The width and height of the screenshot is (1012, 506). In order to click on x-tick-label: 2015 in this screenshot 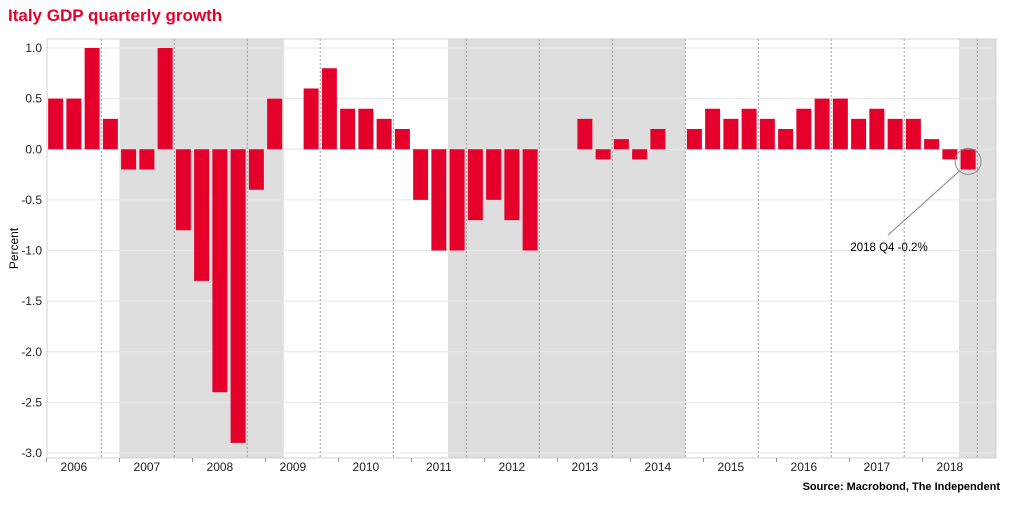, I will do `click(731, 467)`.